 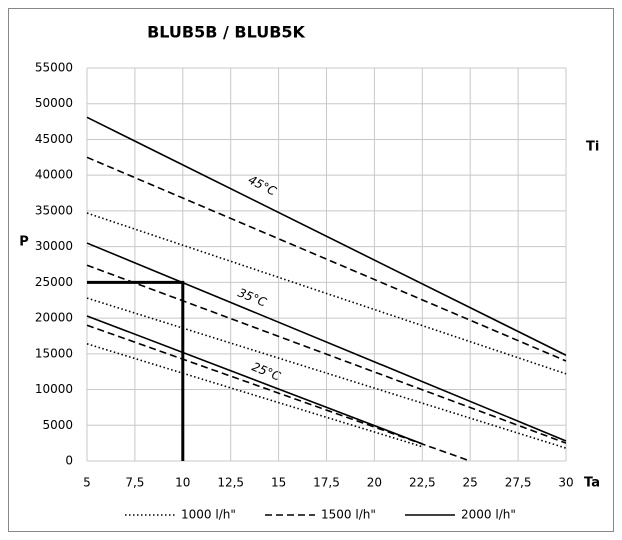 I want to click on y-tick-label: 15000, so click(x=54, y=353).